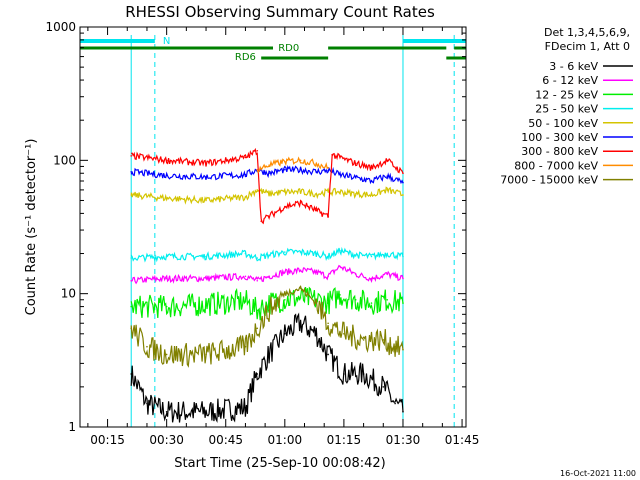  Describe the element at coordinates (403, 440) in the screenshot. I see `x-tick-label: 01:30` at that location.